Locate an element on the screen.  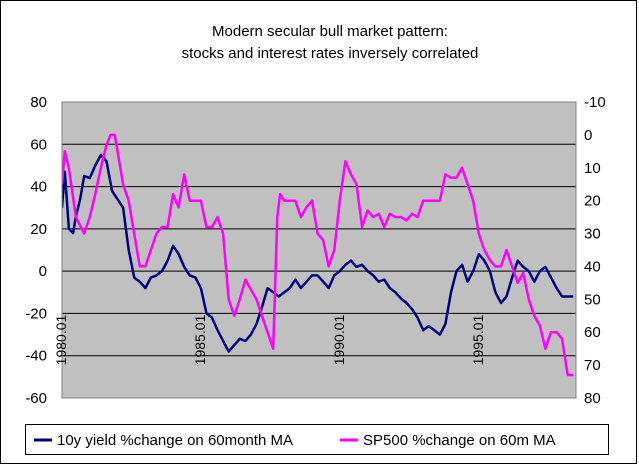
right-tick-label: 30 is located at coordinates (592, 234).